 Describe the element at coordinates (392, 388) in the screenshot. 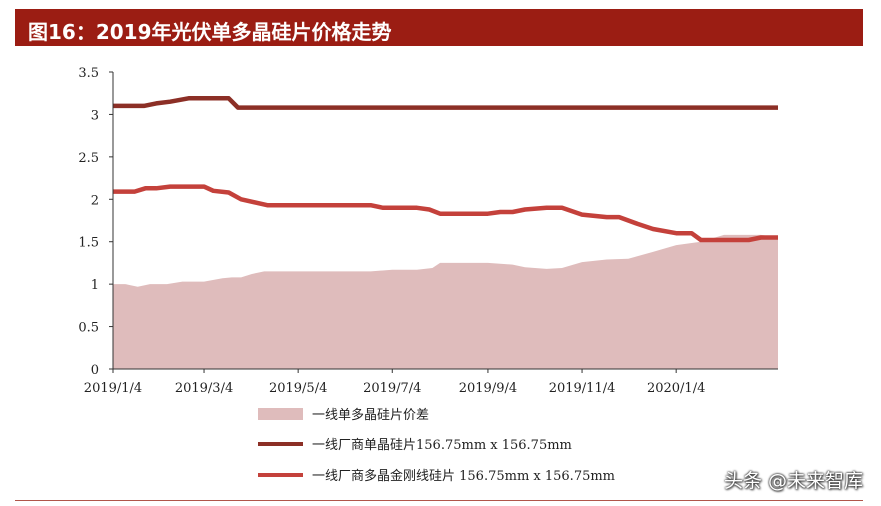

I see `x-tick-label: 2019/7/4` at that location.